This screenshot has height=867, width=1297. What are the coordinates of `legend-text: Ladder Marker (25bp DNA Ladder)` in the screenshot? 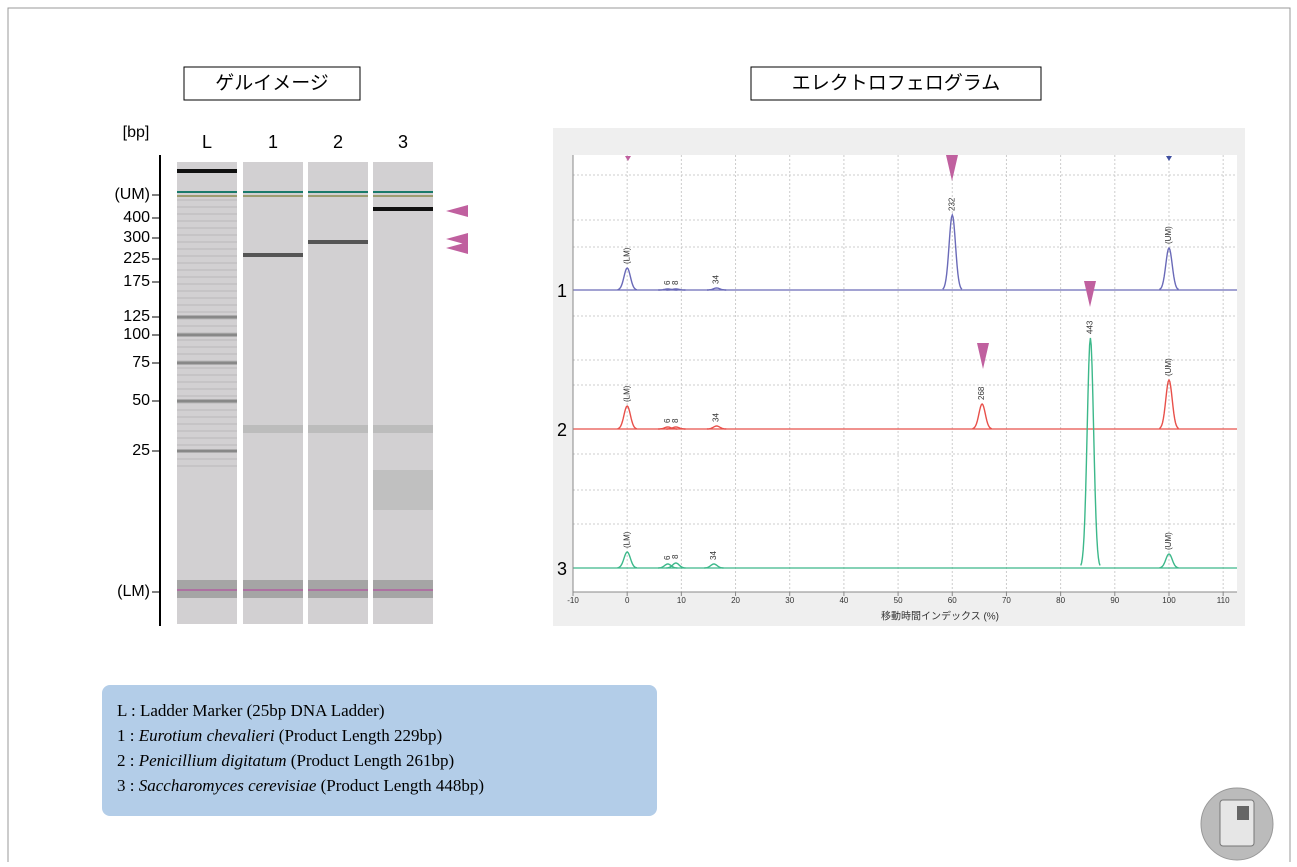 It's located at (262, 710).